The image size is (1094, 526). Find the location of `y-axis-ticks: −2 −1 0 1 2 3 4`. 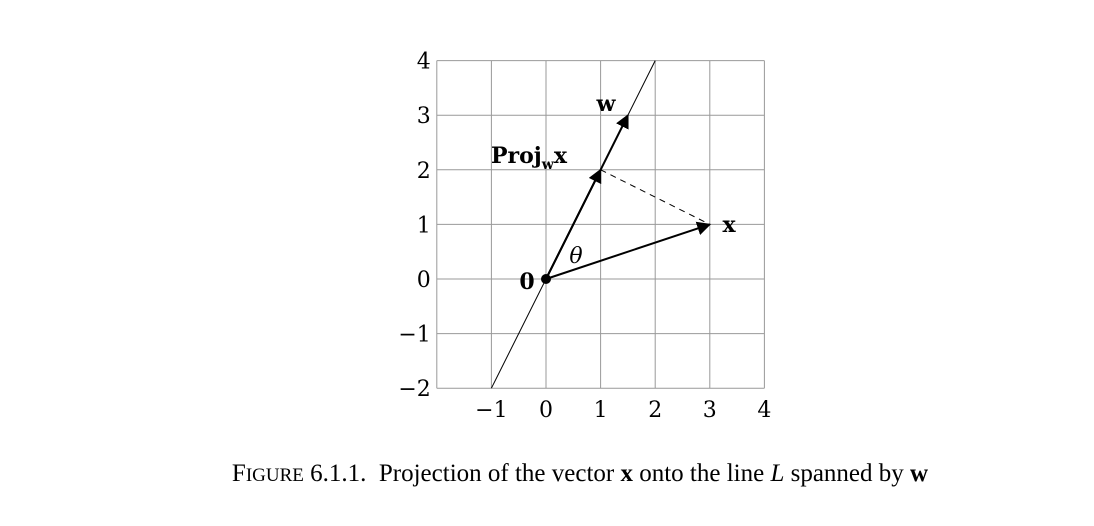

y-axis-ticks: −2 −1 0 1 2 3 4 is located at coordinates (414, 226).